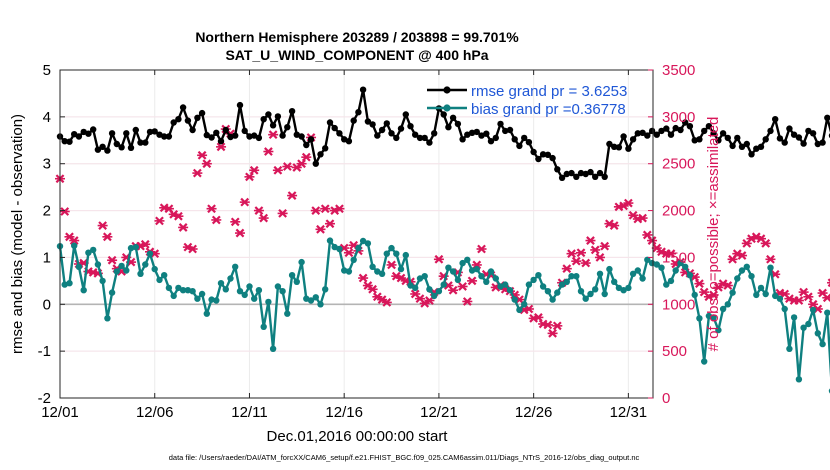  I want to click on y-tick-label: -1, so click(44, 351).